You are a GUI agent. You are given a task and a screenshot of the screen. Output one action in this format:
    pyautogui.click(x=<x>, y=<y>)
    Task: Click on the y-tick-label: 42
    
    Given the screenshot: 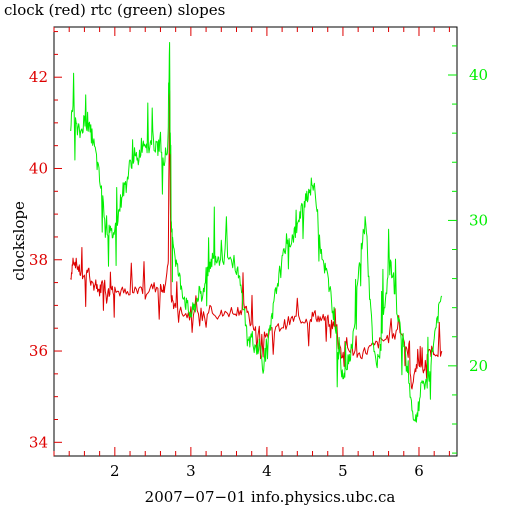 What is the action you would take?
    pyautogui.click(x=38, y=77)
    